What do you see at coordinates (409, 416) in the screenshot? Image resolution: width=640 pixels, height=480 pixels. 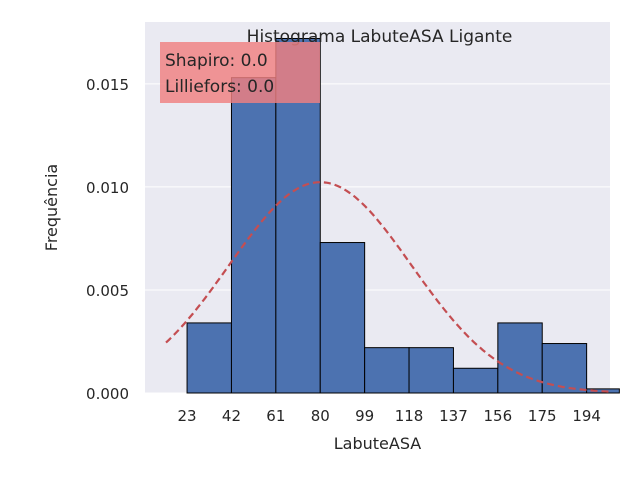 I see `x-tick-label-5: 118` at bounding box center [409, 416].